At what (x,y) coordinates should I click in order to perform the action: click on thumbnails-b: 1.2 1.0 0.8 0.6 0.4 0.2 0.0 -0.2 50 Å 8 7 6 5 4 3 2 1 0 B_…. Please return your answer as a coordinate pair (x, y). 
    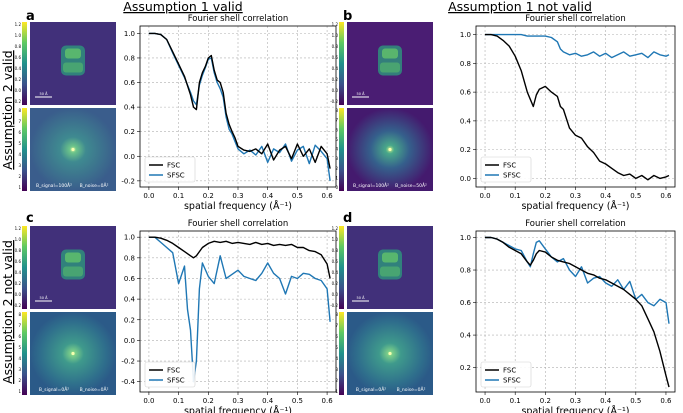
    Looking at the image, I should click on (381, 106).